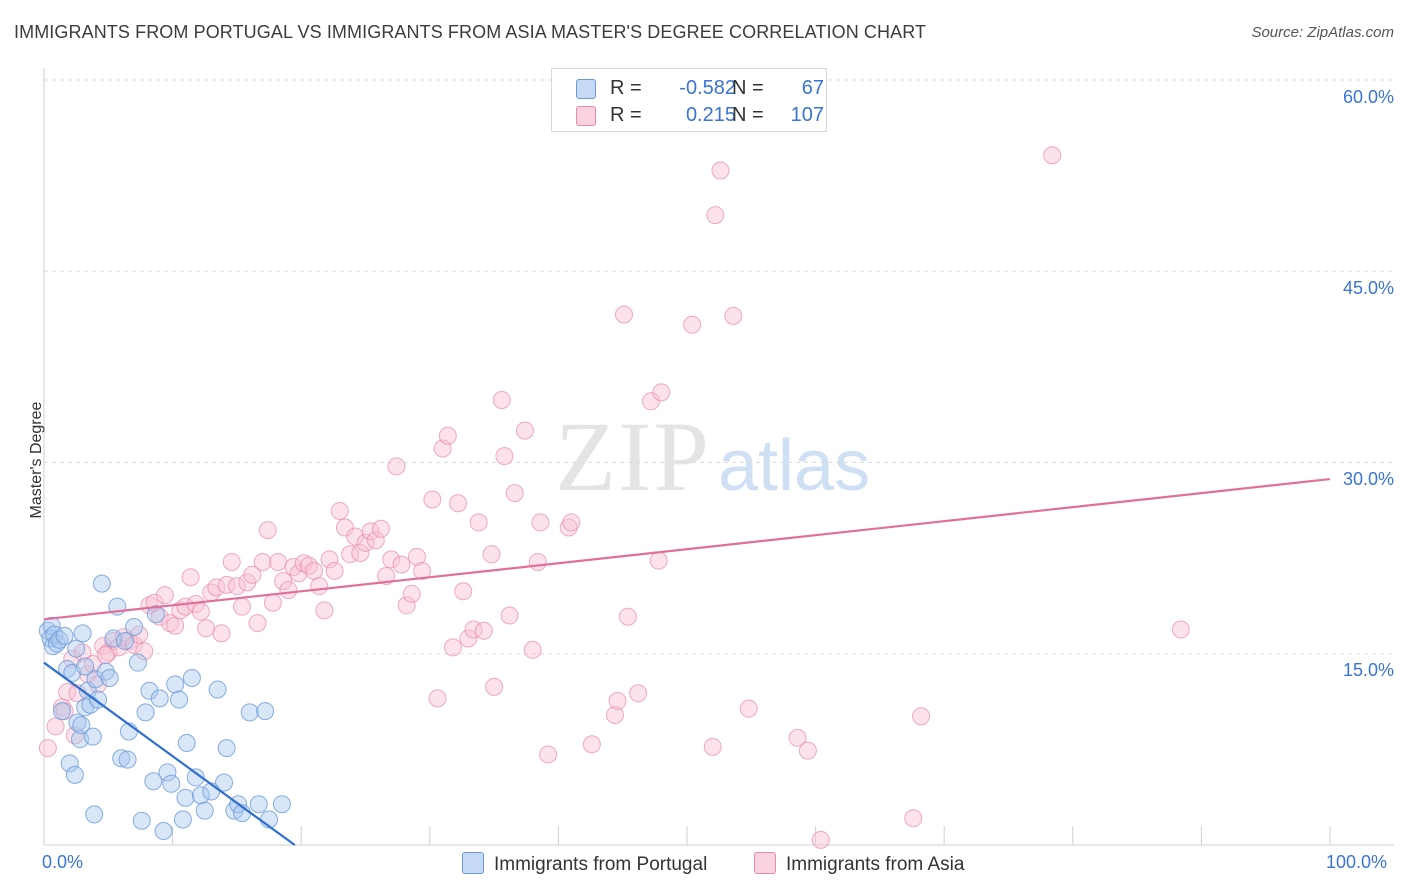 Image resolution: width=1406 pixels, height=892 pixels. What do you see at coordinates (707, 88) in the screenshot?
I see `legend-r-value: -0.582` at bounding box center [707, 88].